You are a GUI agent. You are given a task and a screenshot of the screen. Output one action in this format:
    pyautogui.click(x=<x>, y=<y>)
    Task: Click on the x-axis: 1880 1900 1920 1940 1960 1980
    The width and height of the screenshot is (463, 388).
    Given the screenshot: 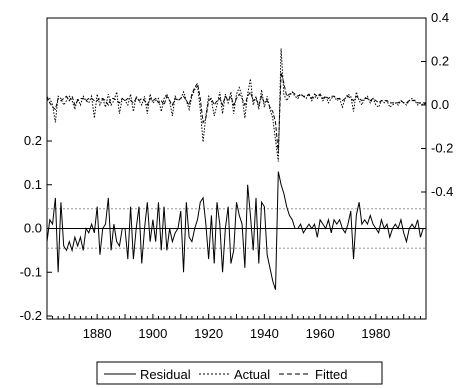 What is the action you would take?
    pyautogui.click(x=239, y=327)
    